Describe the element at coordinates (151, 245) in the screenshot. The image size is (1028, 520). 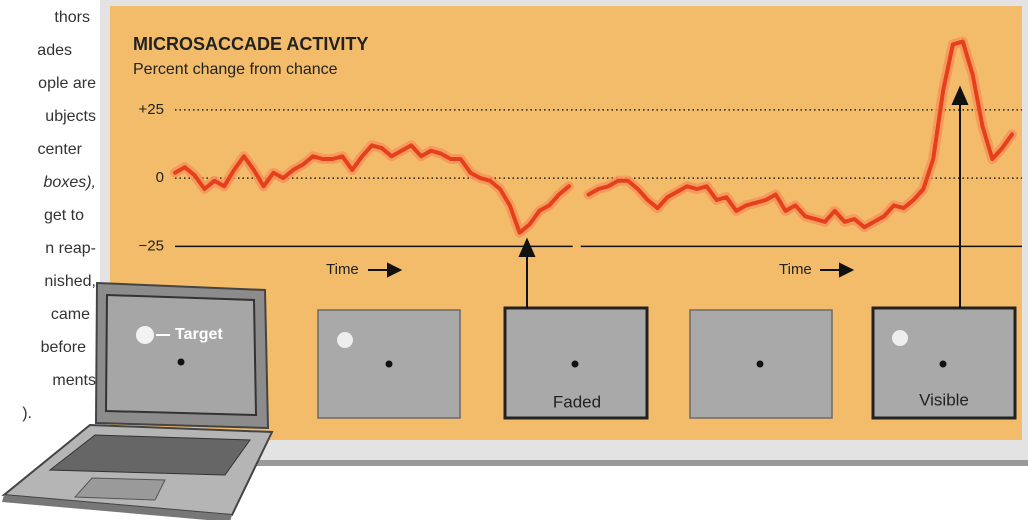
I see `y-tick-label: −25` at that location.